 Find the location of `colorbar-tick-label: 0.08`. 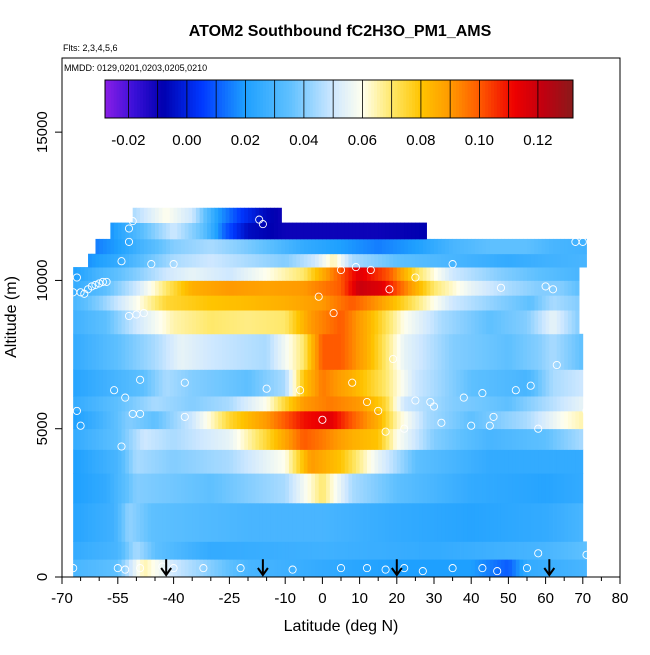

colorbar-tick-label: 0.08 is located at coordinates (420, 140).